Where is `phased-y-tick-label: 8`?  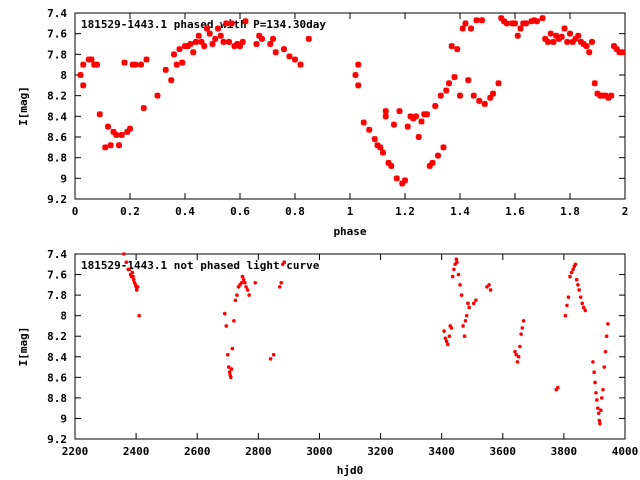
phased-y-tick-label: 8 is located at coordinates (63, 75).